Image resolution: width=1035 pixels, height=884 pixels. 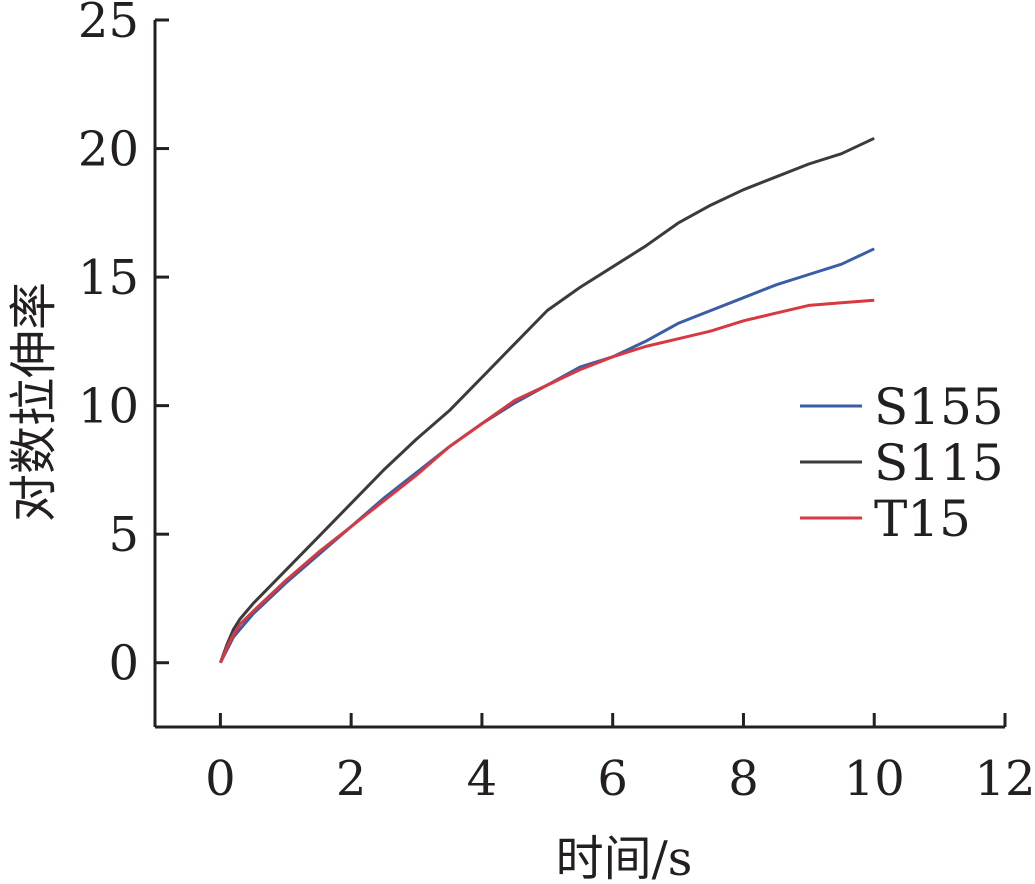 I want to click on y-axis-ticks: 0 5 10 15 20 25, so click(x=123, y=346).